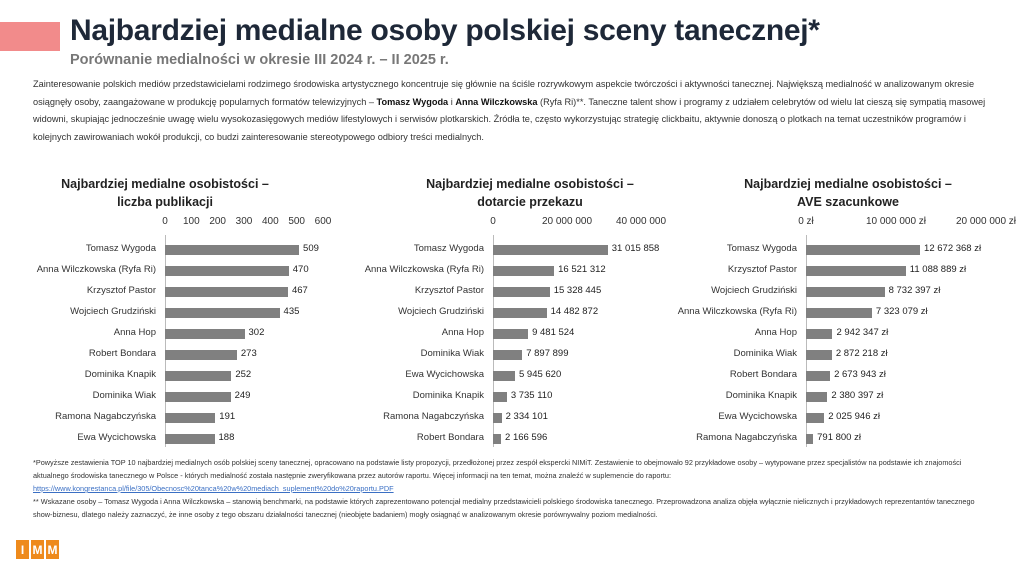 The height and width of the screenshot is (576, 1024). What do you see at coordinates (839, 437) in the screenshot?
I see `value-label: 791 800 zł` at bounding box center [839, 437].